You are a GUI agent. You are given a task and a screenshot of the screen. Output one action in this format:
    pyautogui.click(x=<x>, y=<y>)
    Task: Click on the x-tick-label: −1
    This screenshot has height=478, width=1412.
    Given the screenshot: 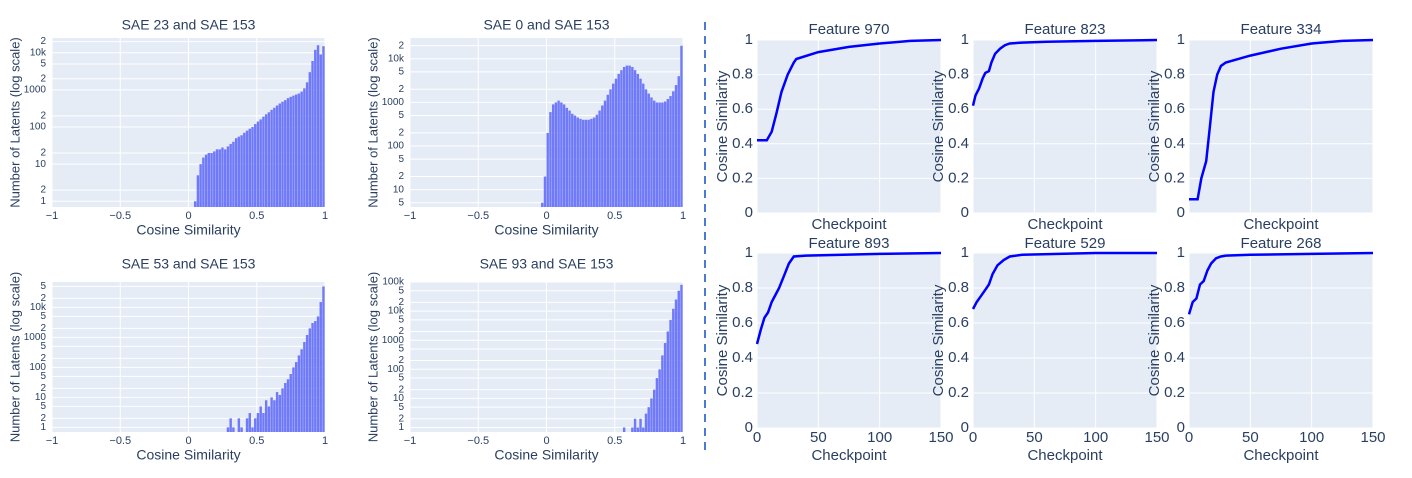 What is the action you would take?
    pyautogui.click(x=52, y=441)
    